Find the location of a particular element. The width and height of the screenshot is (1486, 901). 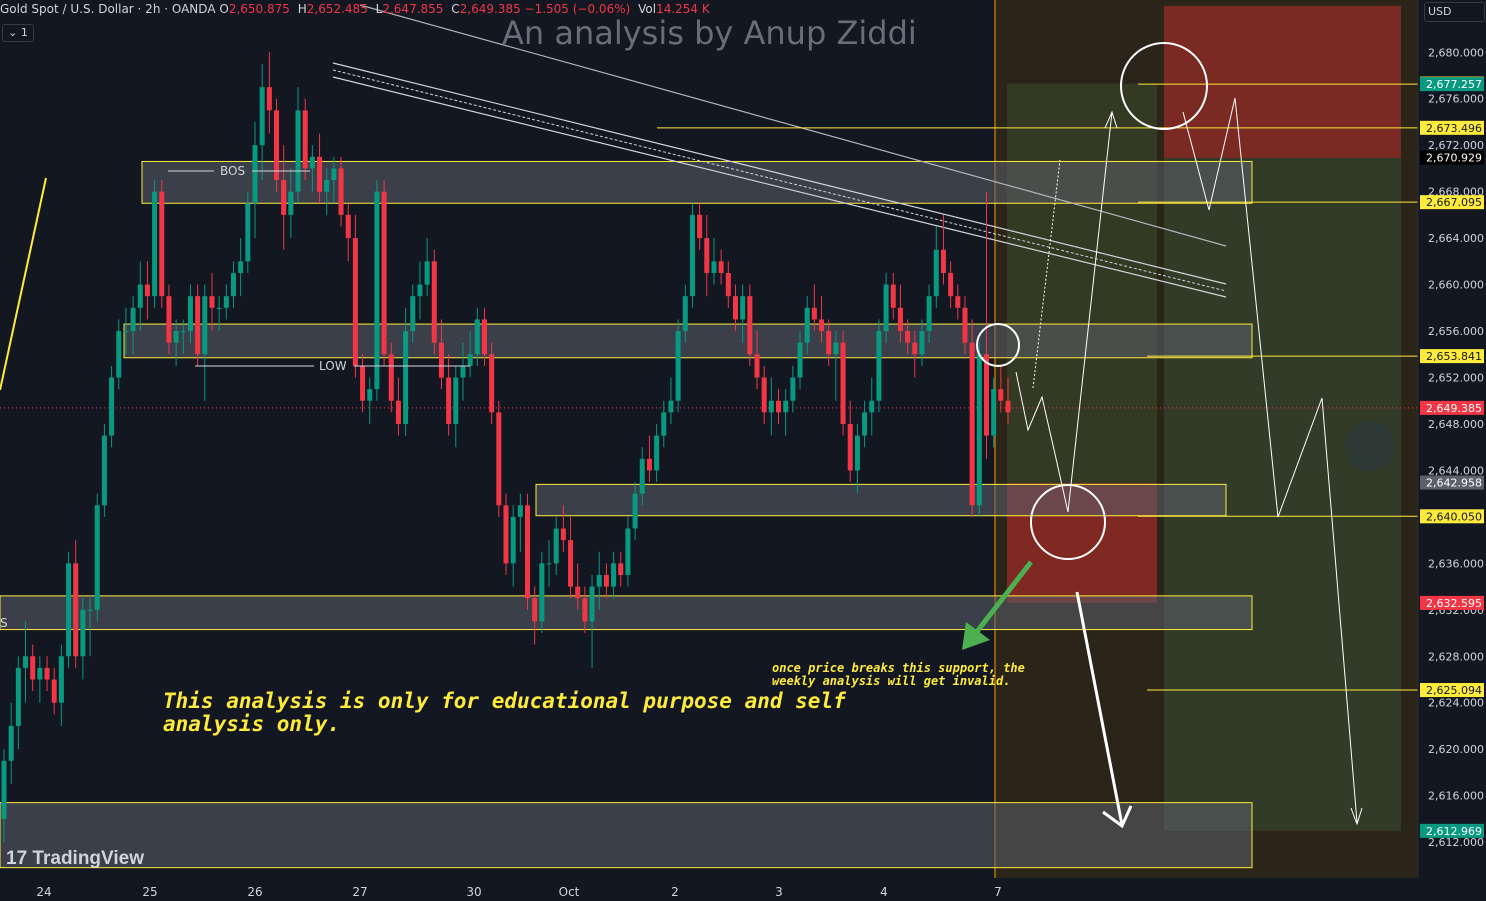

price-tag-label: 2,670.929 is located at coordinates (1454, 158).